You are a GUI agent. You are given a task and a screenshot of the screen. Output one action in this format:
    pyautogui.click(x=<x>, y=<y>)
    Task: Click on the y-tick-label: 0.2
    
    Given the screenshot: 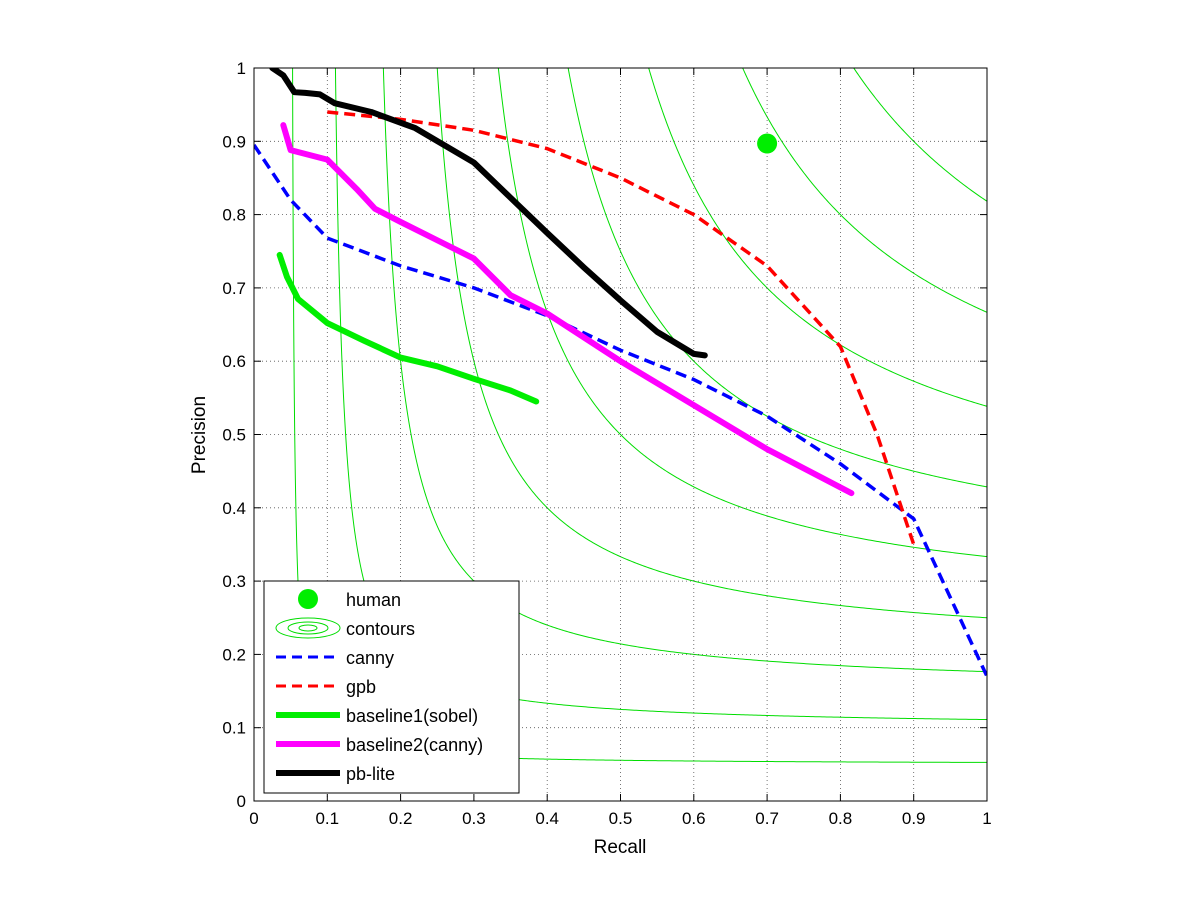 What is the action you would take?
    pyautogui.click(x=234, y=654)
    